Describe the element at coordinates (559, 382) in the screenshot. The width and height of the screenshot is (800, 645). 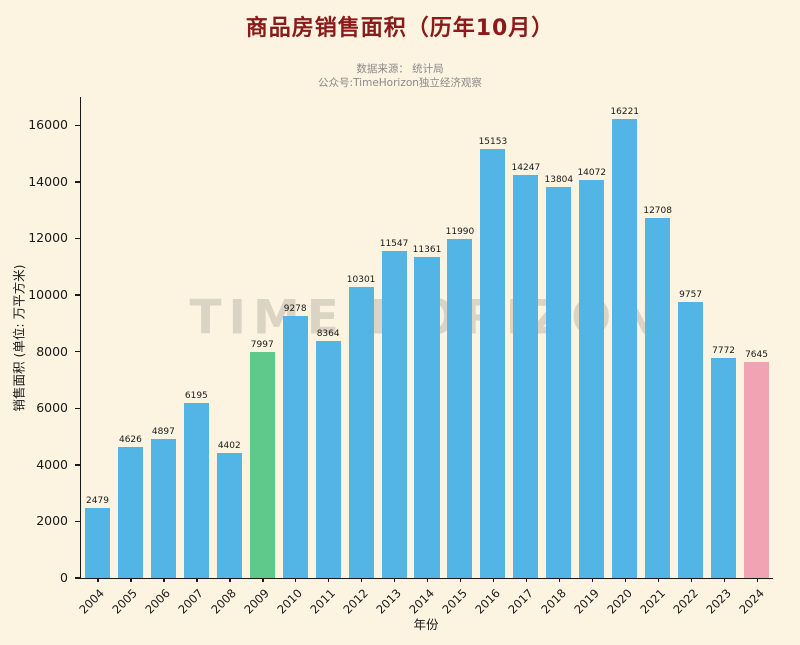
I see `bar-2018` at that location.